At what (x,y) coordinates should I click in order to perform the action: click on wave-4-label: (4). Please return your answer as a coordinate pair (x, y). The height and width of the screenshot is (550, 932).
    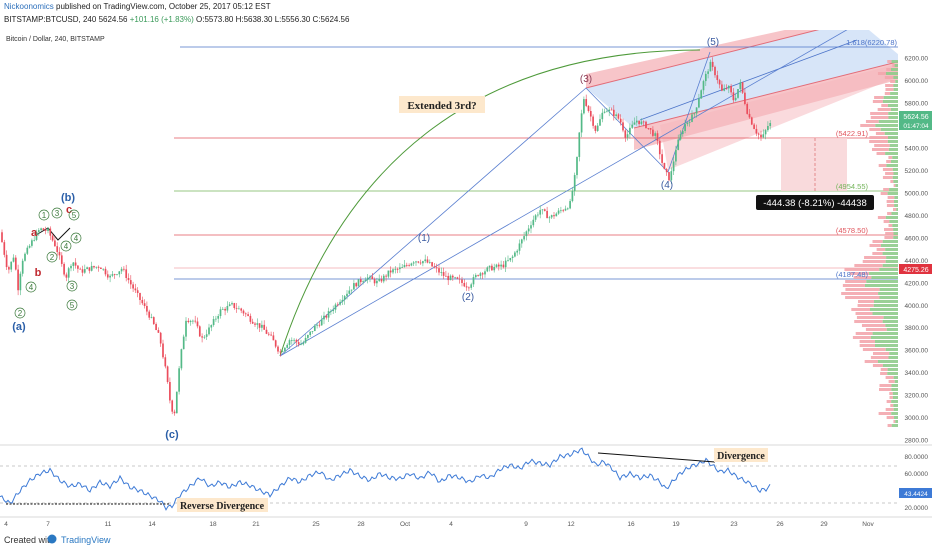
    Looking at the image, I should click on (667, 185).